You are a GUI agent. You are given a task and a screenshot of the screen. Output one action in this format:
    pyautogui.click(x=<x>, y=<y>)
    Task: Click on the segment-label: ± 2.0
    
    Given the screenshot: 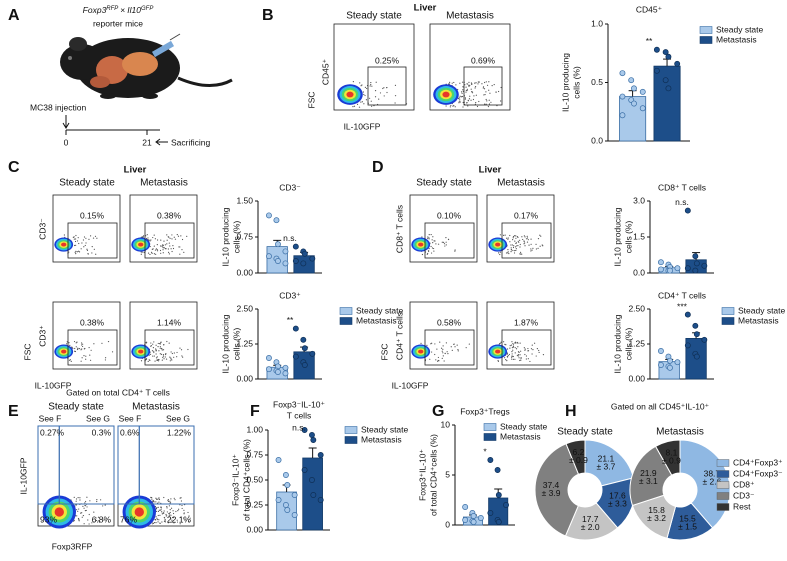 What is the action you would take?
    pyautogui.click(x=590, y=527)
    